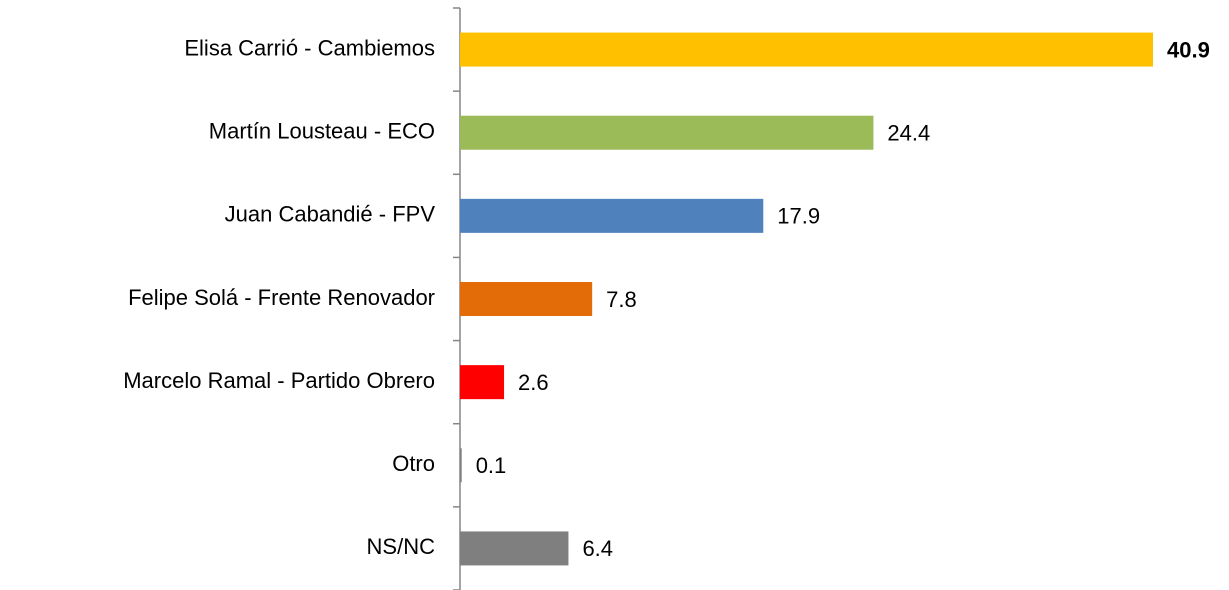  What do you see at coordinates (491, 465) in the screenshot?
I see `value-label: 0.1` at bounding box center [491, 465].